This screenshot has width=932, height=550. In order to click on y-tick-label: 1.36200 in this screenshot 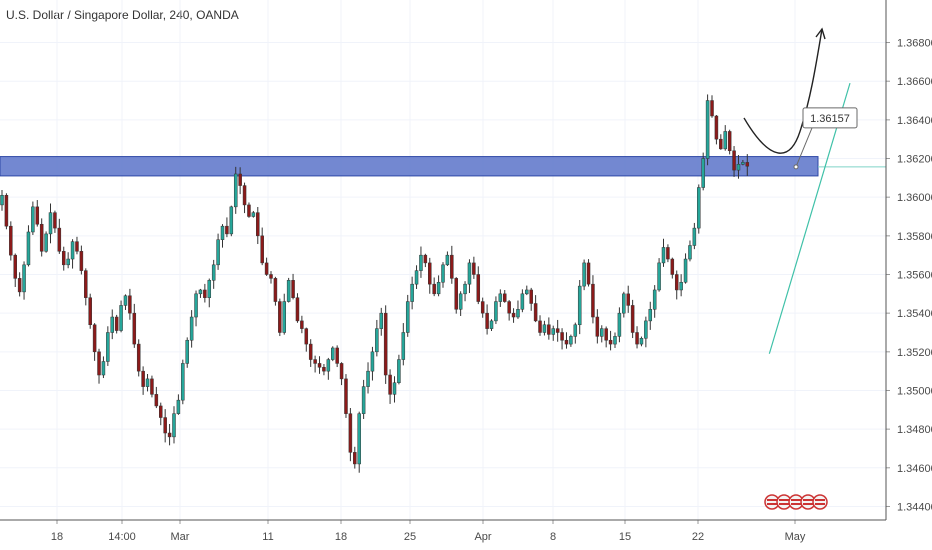, I will do `click(914, 160)`.